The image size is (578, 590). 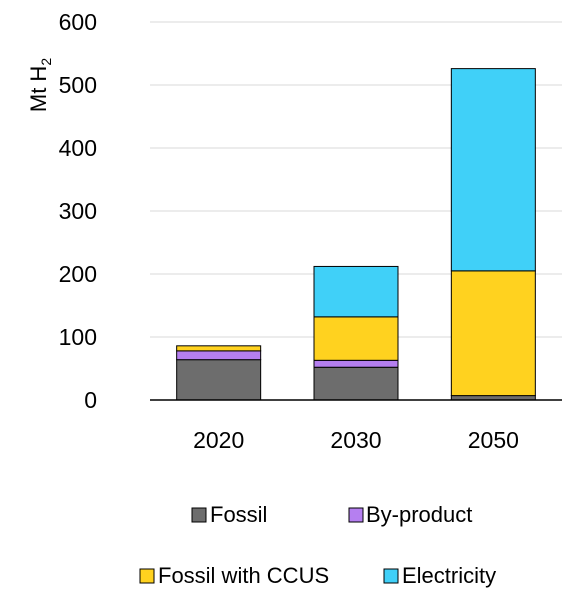 I want to click on y-axis-label-subscript: 2, so click(x=46, y=62).